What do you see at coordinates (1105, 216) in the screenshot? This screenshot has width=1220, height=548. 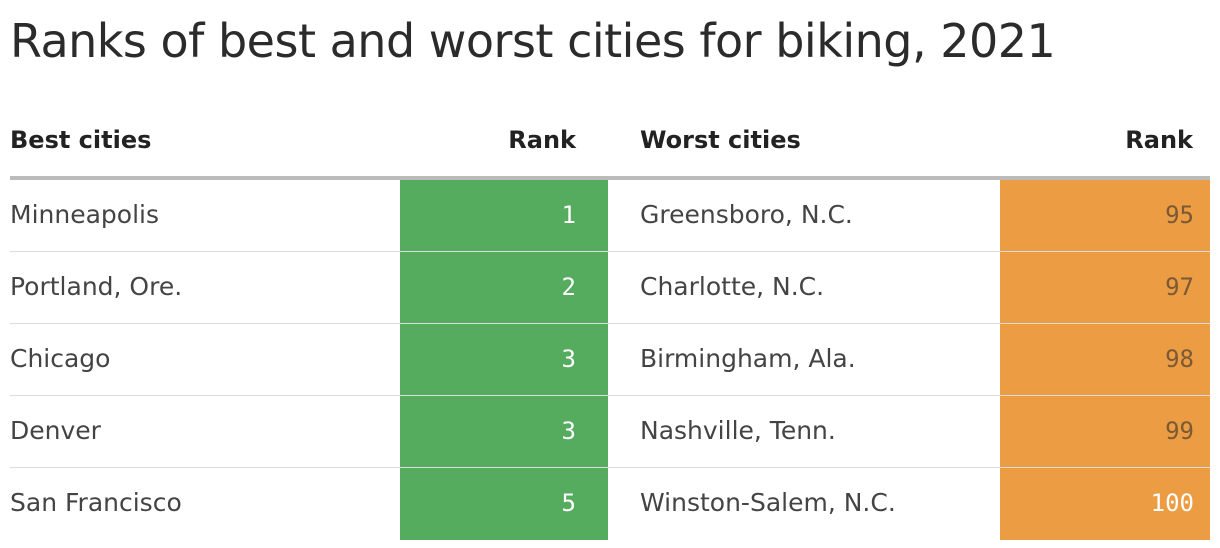 I see `worst-rank-cell: 95` at bounding box center [1105, 216].